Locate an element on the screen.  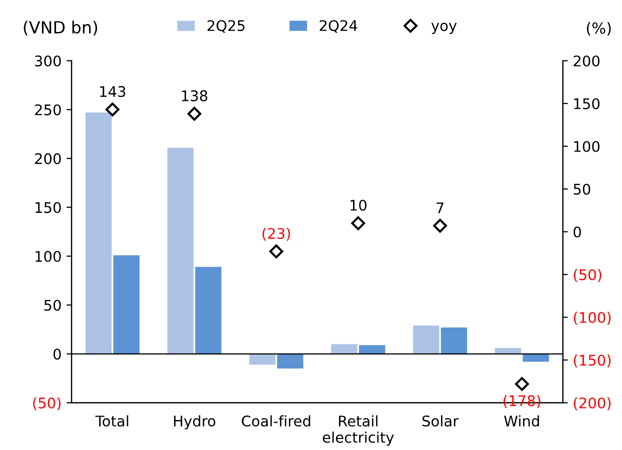
x-tick-label: Coal-fired is located at coordinates (276, 421).